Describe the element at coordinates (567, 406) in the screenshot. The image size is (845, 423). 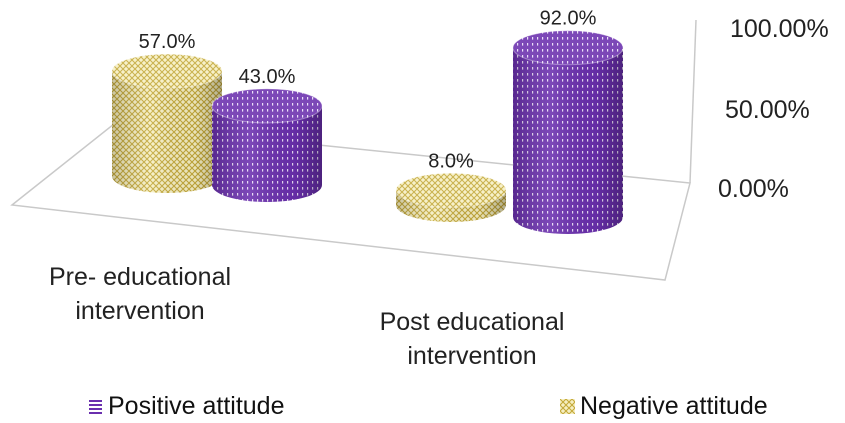
I see `legend-swatch-negative-icon` at that location.